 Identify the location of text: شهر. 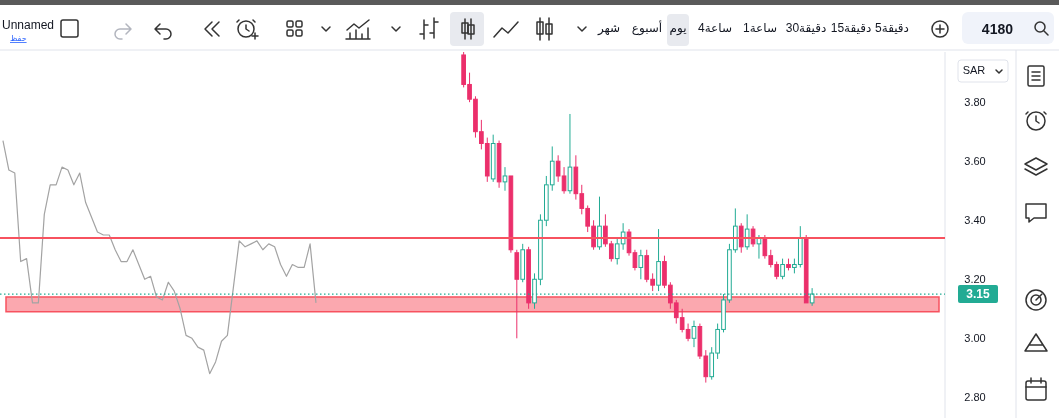
(608, 28).